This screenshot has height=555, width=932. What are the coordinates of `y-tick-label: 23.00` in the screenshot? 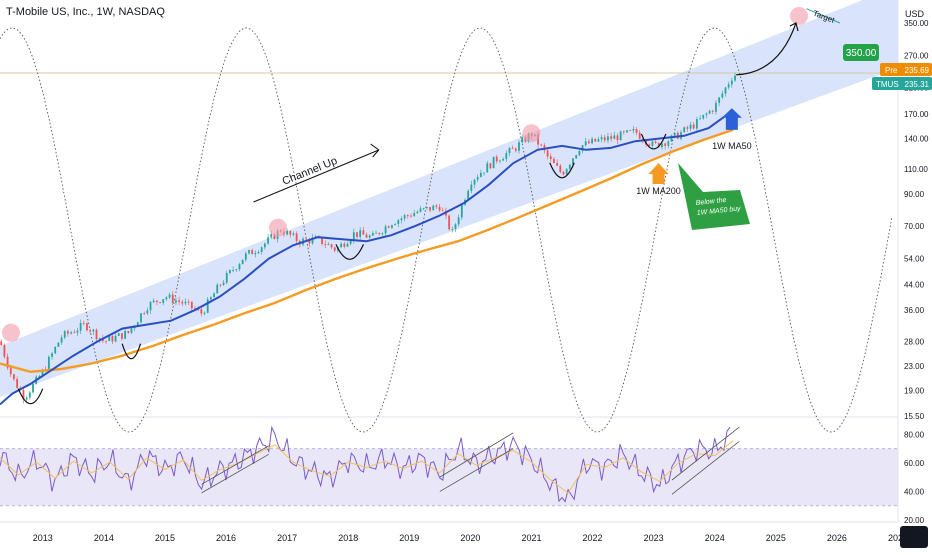 It's located at (914, 366).